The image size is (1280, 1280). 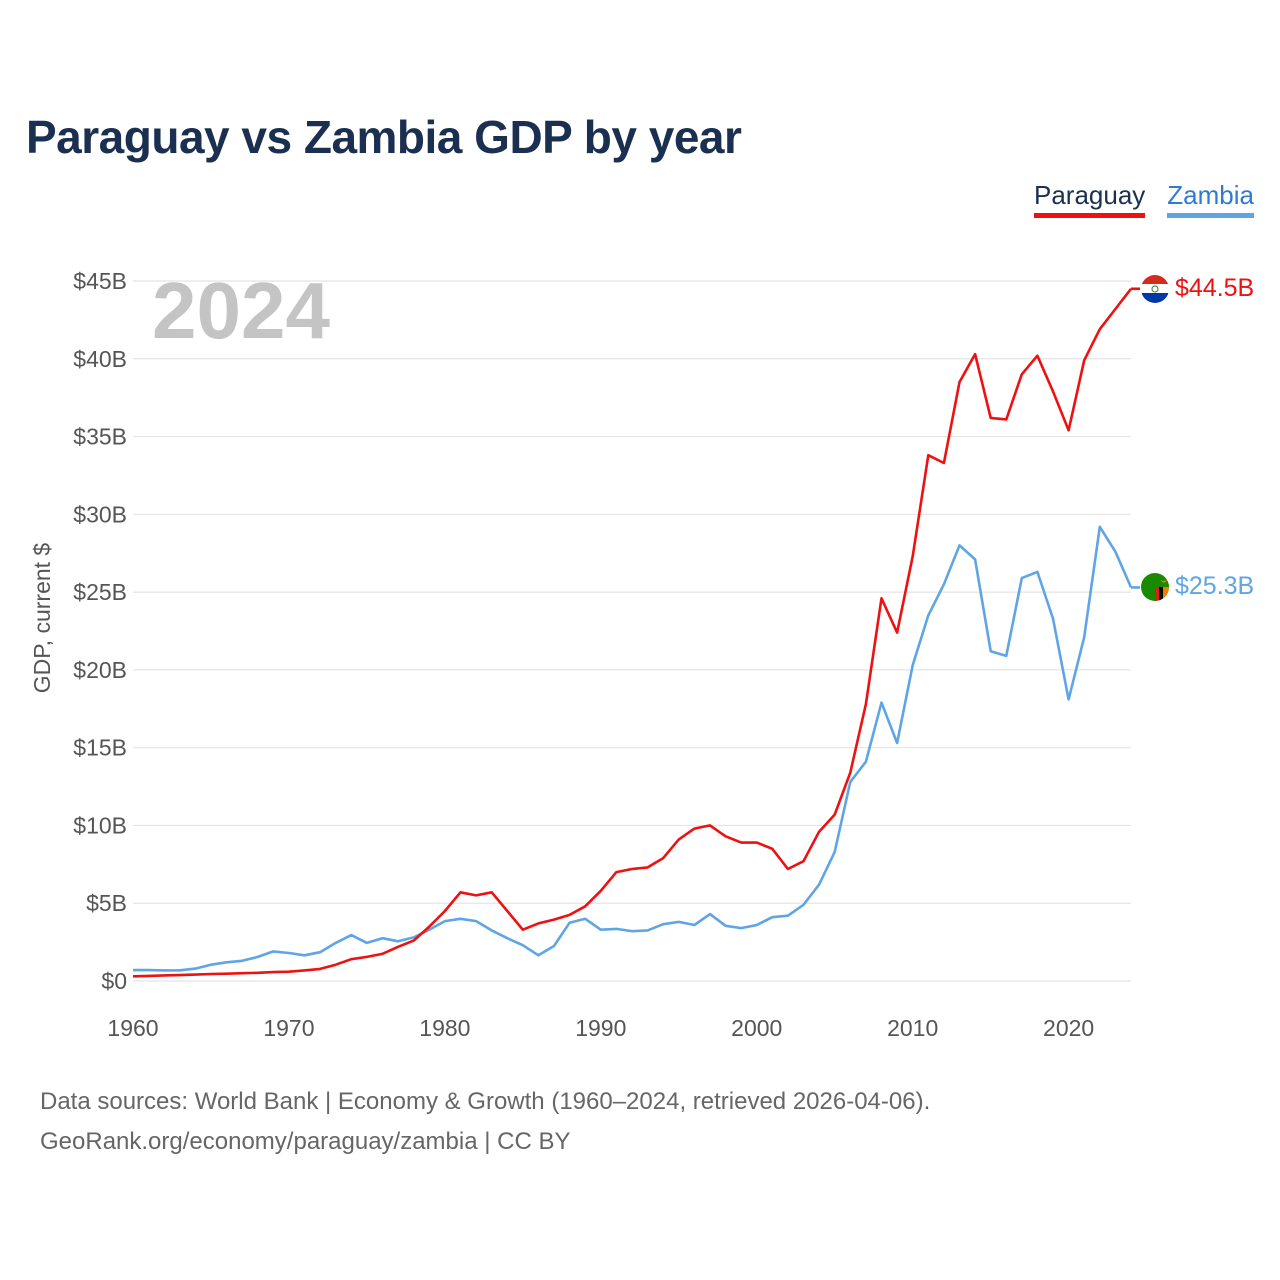 I want to click on x-tick-label: 1980, so click(x=444, y=1028).